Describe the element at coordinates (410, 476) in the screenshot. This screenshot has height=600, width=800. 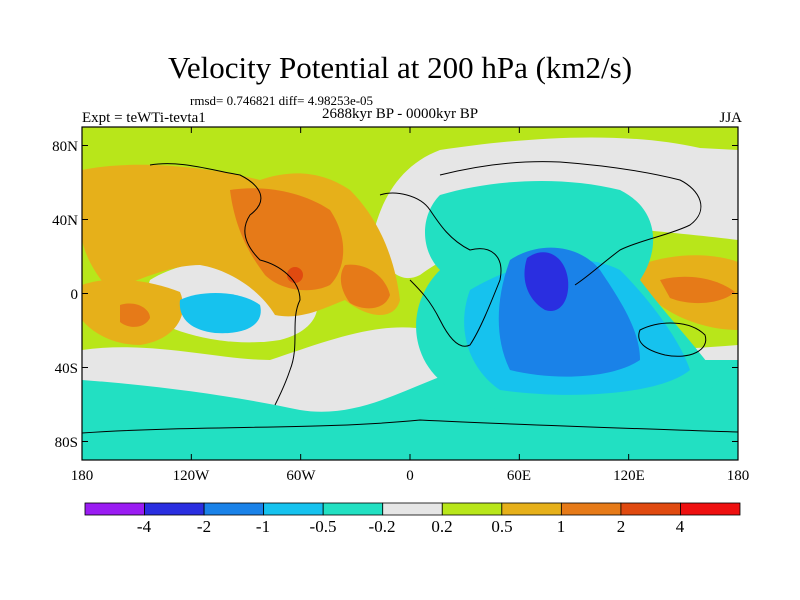
I see `lon-label-0: 0` at that location.